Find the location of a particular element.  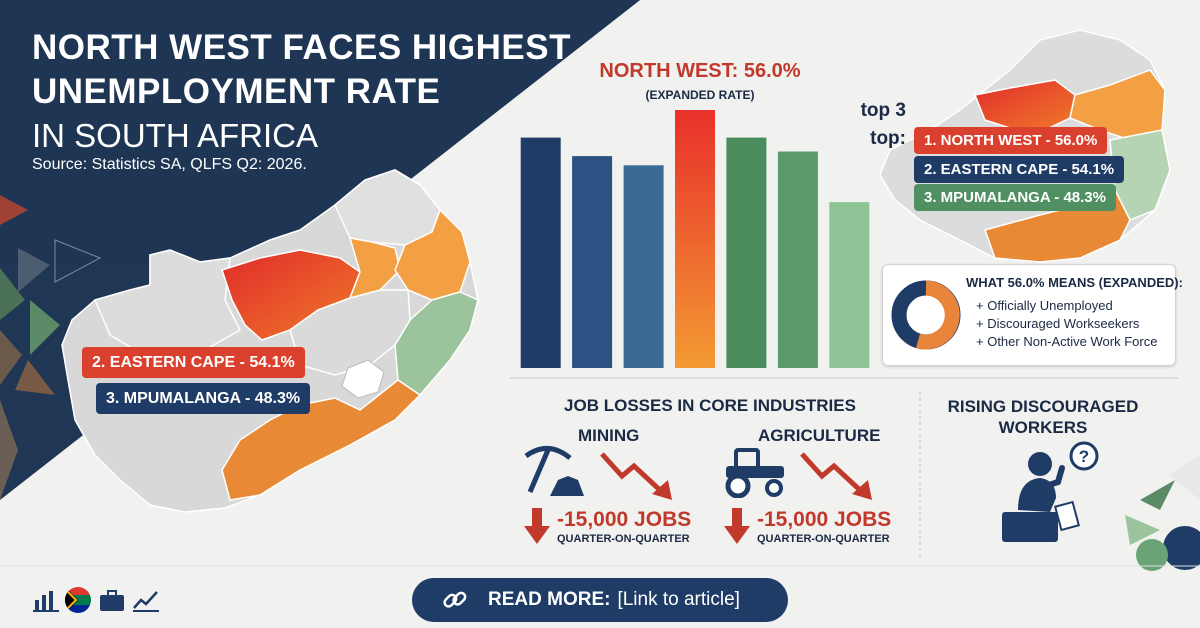

source-text: Source: Statistics SA, QLFS Q2: 2026. is located at coordinates (169, 164).